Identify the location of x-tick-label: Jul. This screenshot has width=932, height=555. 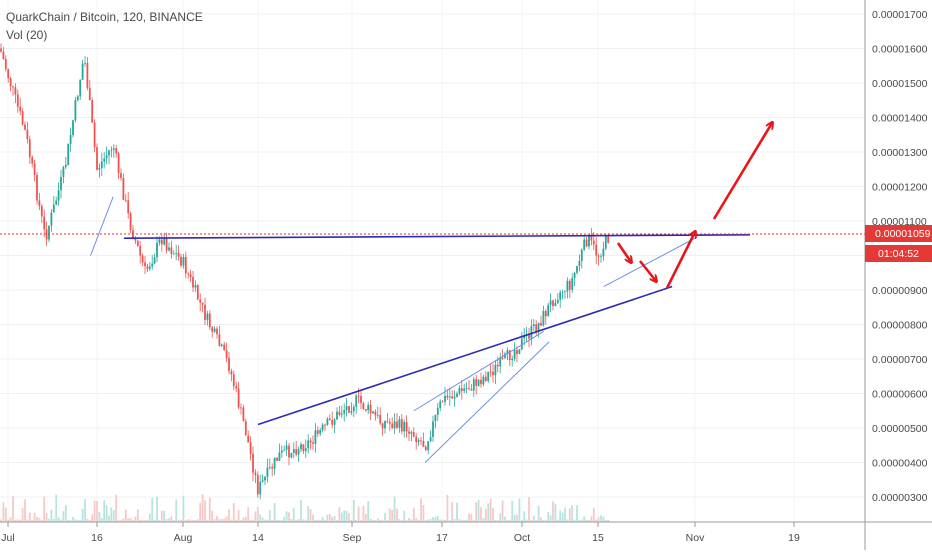
(7, 538).